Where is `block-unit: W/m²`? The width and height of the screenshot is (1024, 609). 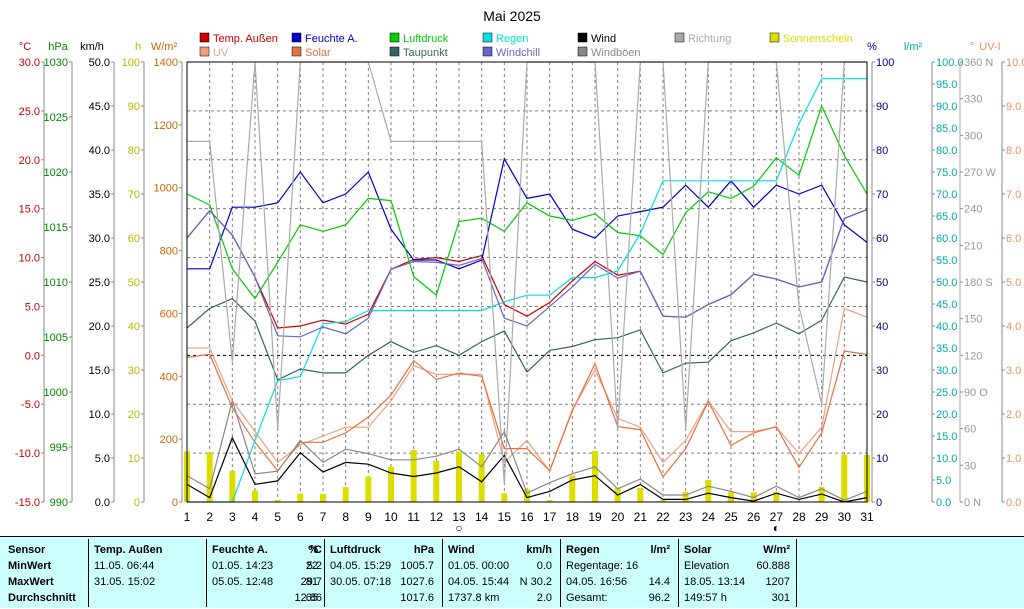 block-unit: W/m² is located at coordinates (776, 550).